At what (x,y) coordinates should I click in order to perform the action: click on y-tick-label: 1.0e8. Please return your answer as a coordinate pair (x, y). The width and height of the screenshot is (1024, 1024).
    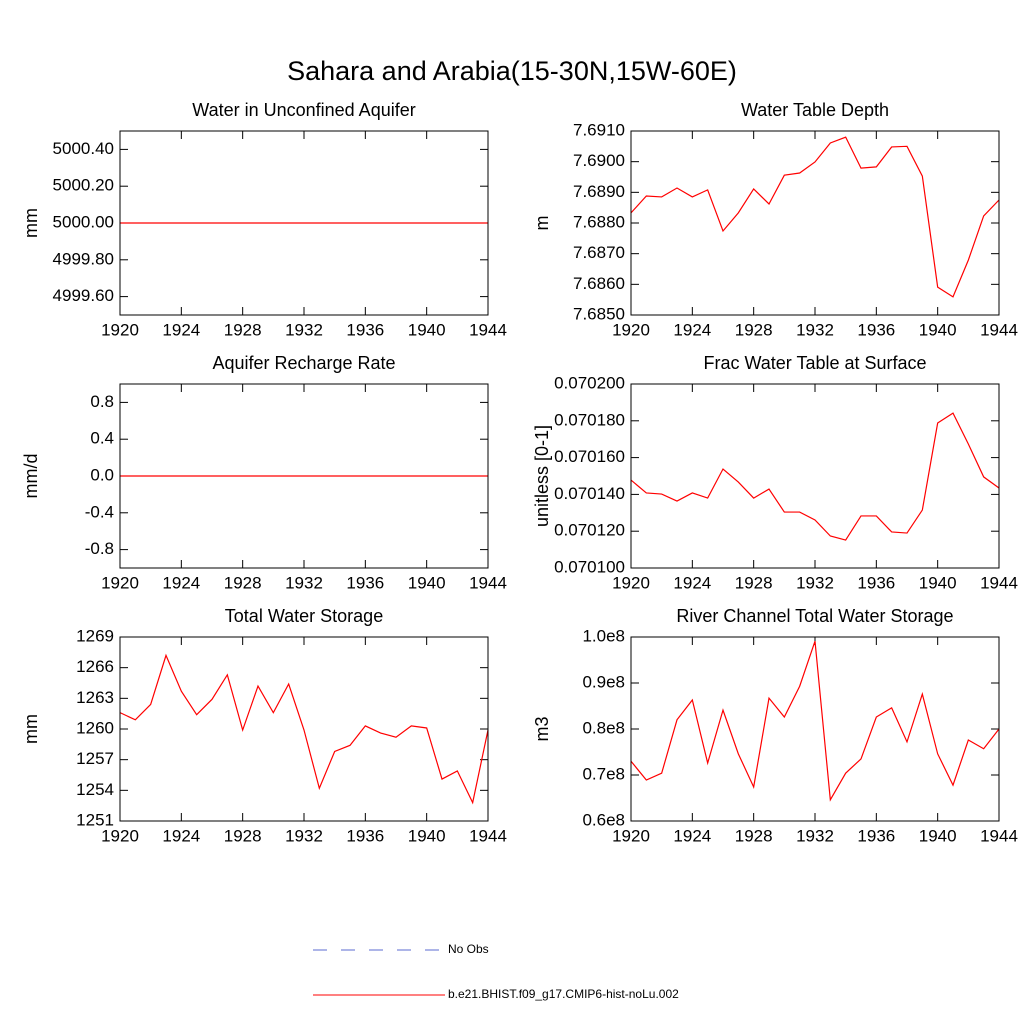
    Looking at the image, I should click on (603, 635).